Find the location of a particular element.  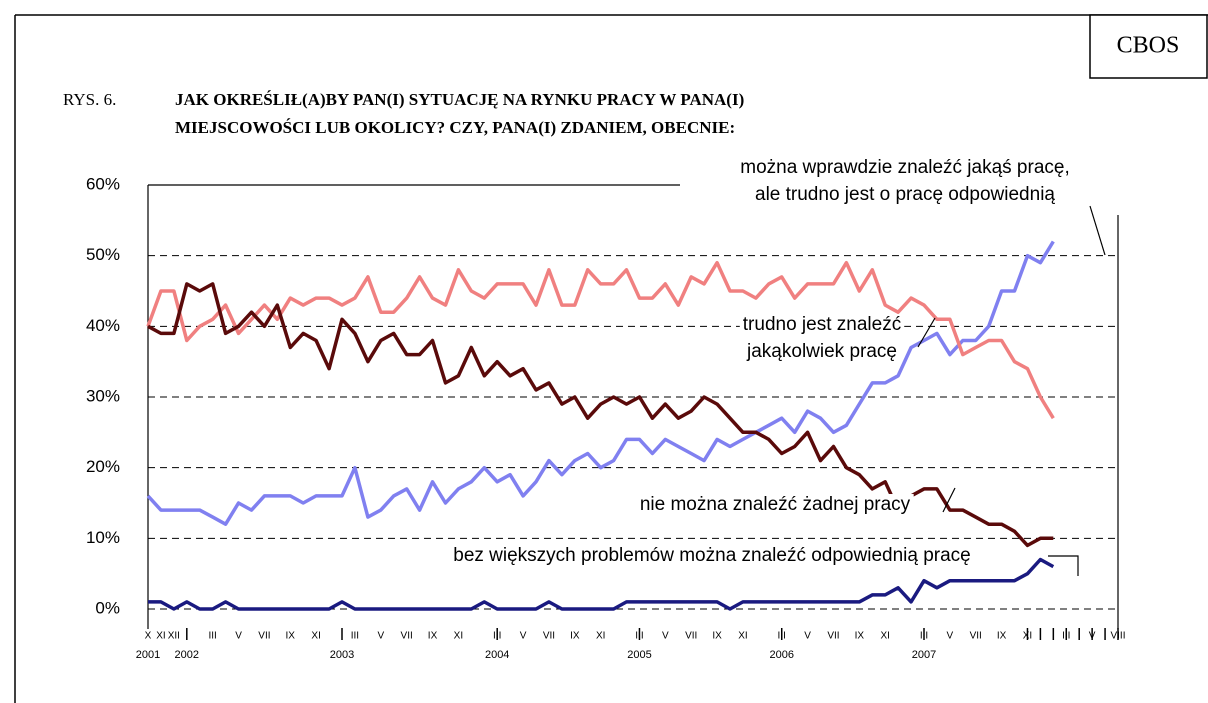

x-year-label: 2003 is located at coordinates (342, 655).